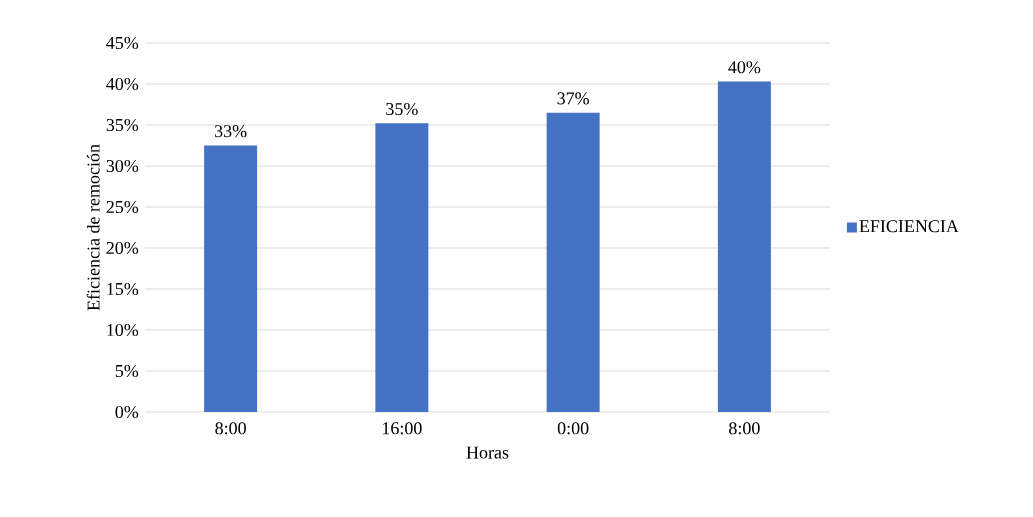 This screenshot has height=517, width=1033. I want to click on y-tick-label: 0%, so click(127, 412).